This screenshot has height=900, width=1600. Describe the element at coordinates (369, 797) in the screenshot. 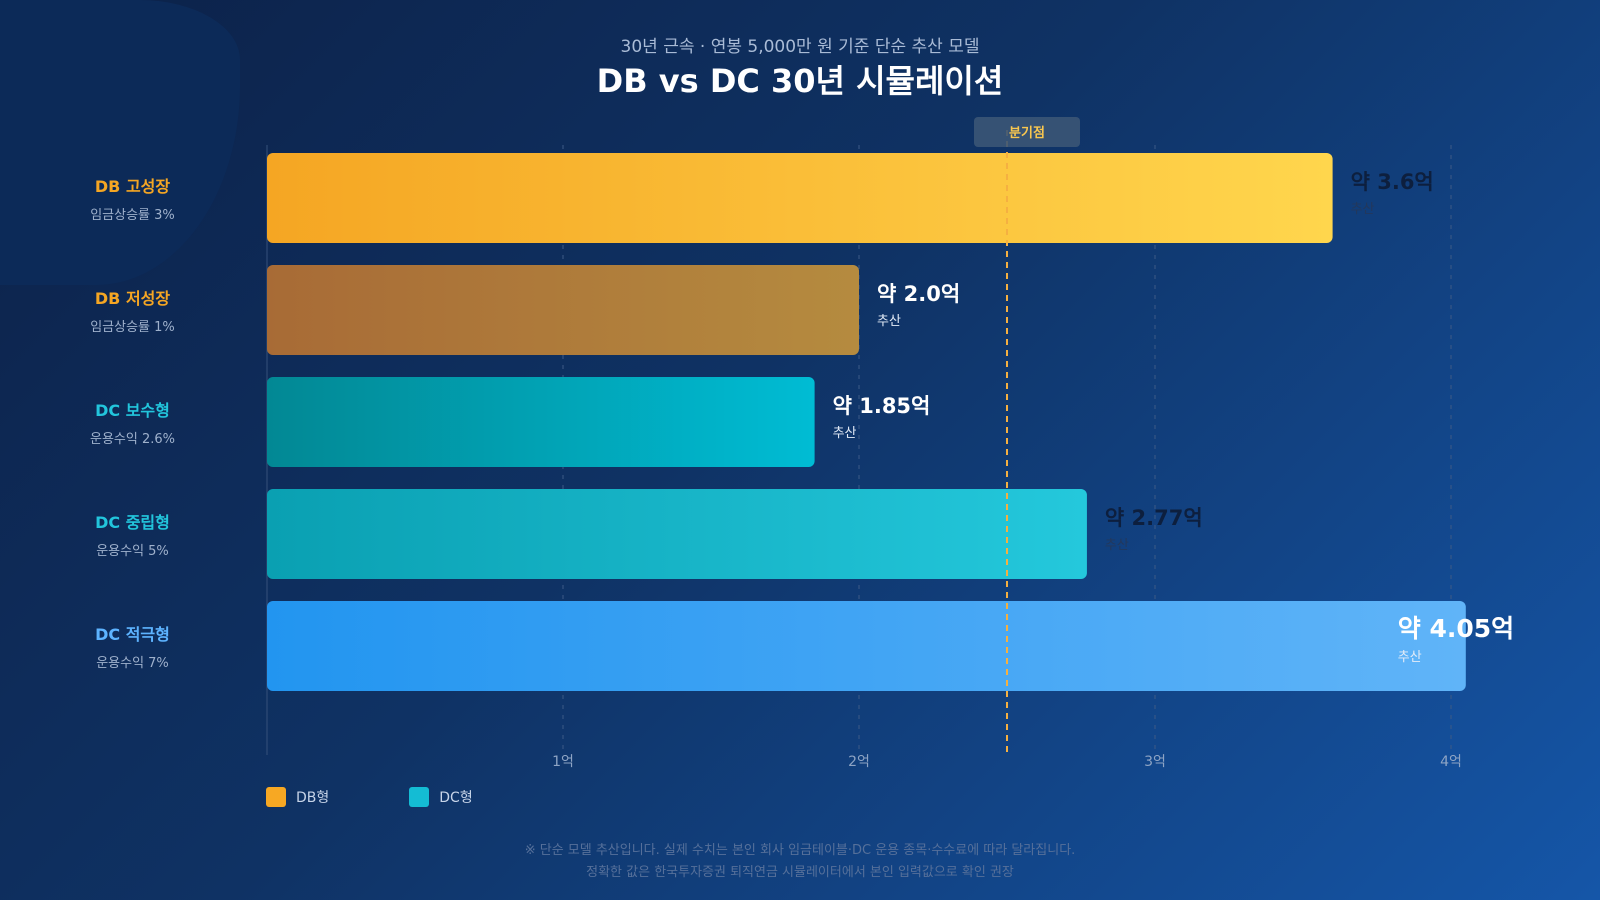

I see `chart-legend: DB형 DC형` at that location.